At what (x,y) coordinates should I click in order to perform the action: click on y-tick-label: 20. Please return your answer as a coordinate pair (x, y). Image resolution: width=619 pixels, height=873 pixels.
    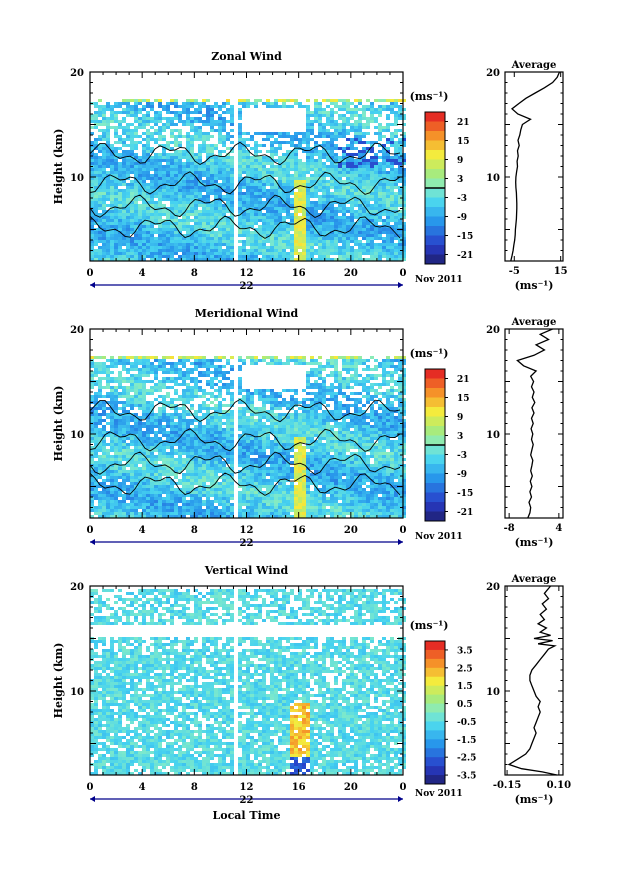
    Looking at the image, I should click on (77, 73).